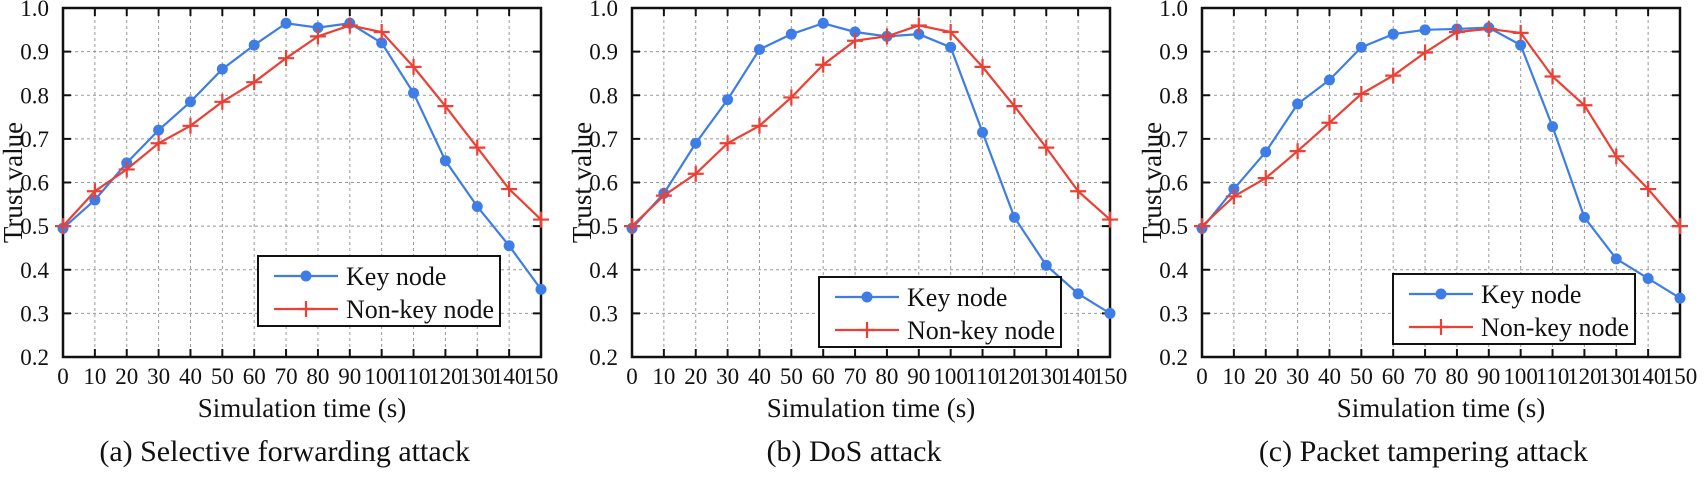  I want to click on x-tick-label: 150, so click(1679, 376).